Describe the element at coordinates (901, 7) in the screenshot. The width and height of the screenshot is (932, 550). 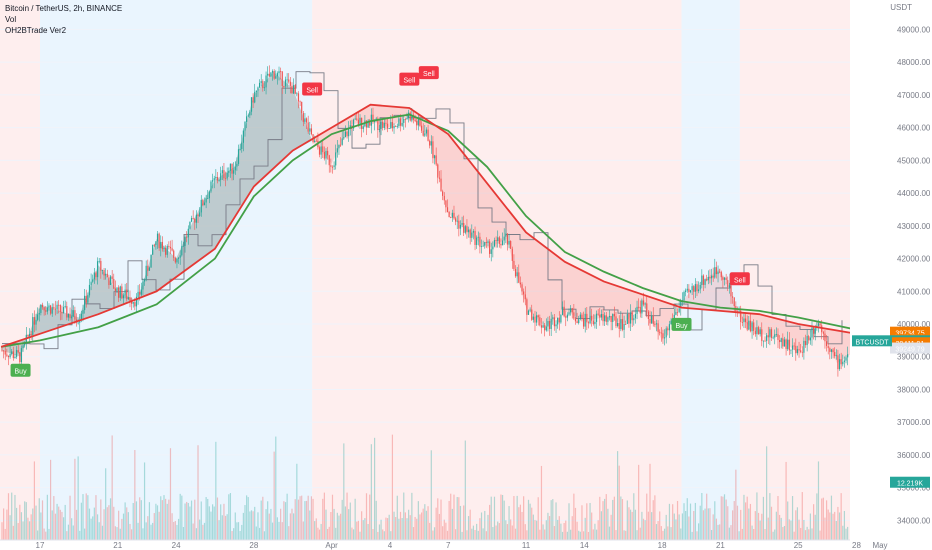
I see `currency-badge: USDT` at that location.